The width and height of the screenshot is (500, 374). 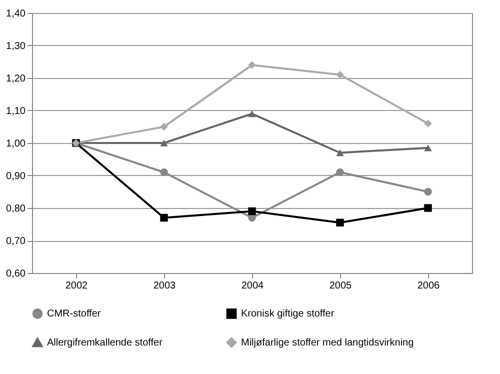 What do you see at coordinates (16, 14) in the screenshot?
I see `y-tick-label: 1,40` at bounding box center [16, 14].